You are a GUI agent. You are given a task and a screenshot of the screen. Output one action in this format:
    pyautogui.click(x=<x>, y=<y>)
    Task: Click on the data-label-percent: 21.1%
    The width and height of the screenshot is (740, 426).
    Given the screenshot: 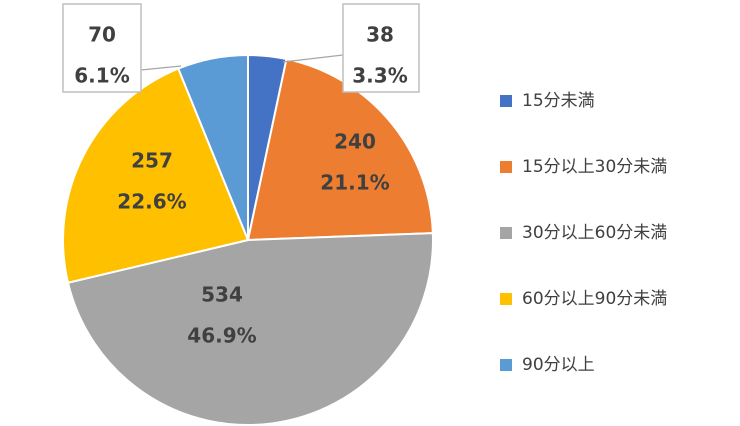 What is the action you would take?
    pyautogui.click(x=354, y=183)
    